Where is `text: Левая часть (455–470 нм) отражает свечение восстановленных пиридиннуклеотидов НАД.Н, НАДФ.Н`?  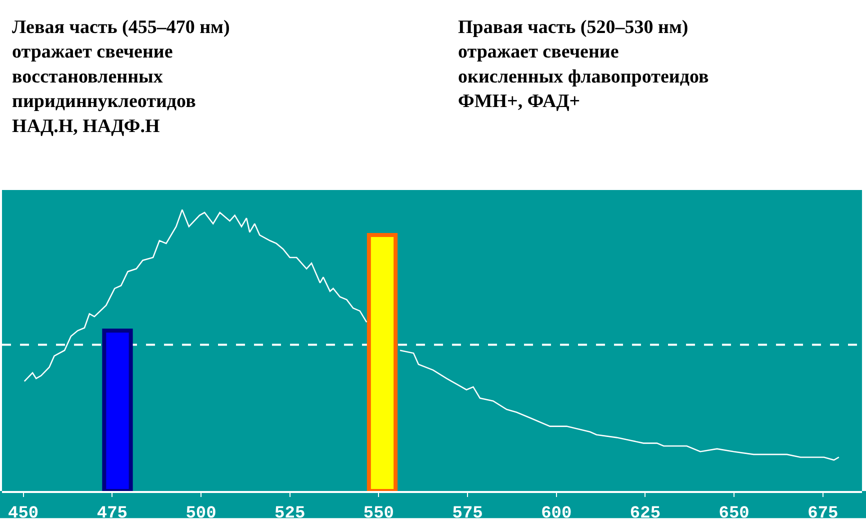
text: Левая часть (455–470 нм) отражает свечение восстановленных пиридиннуклеотидов НАД.Н, НАДФ.Н is located at coordinates (121, 77).